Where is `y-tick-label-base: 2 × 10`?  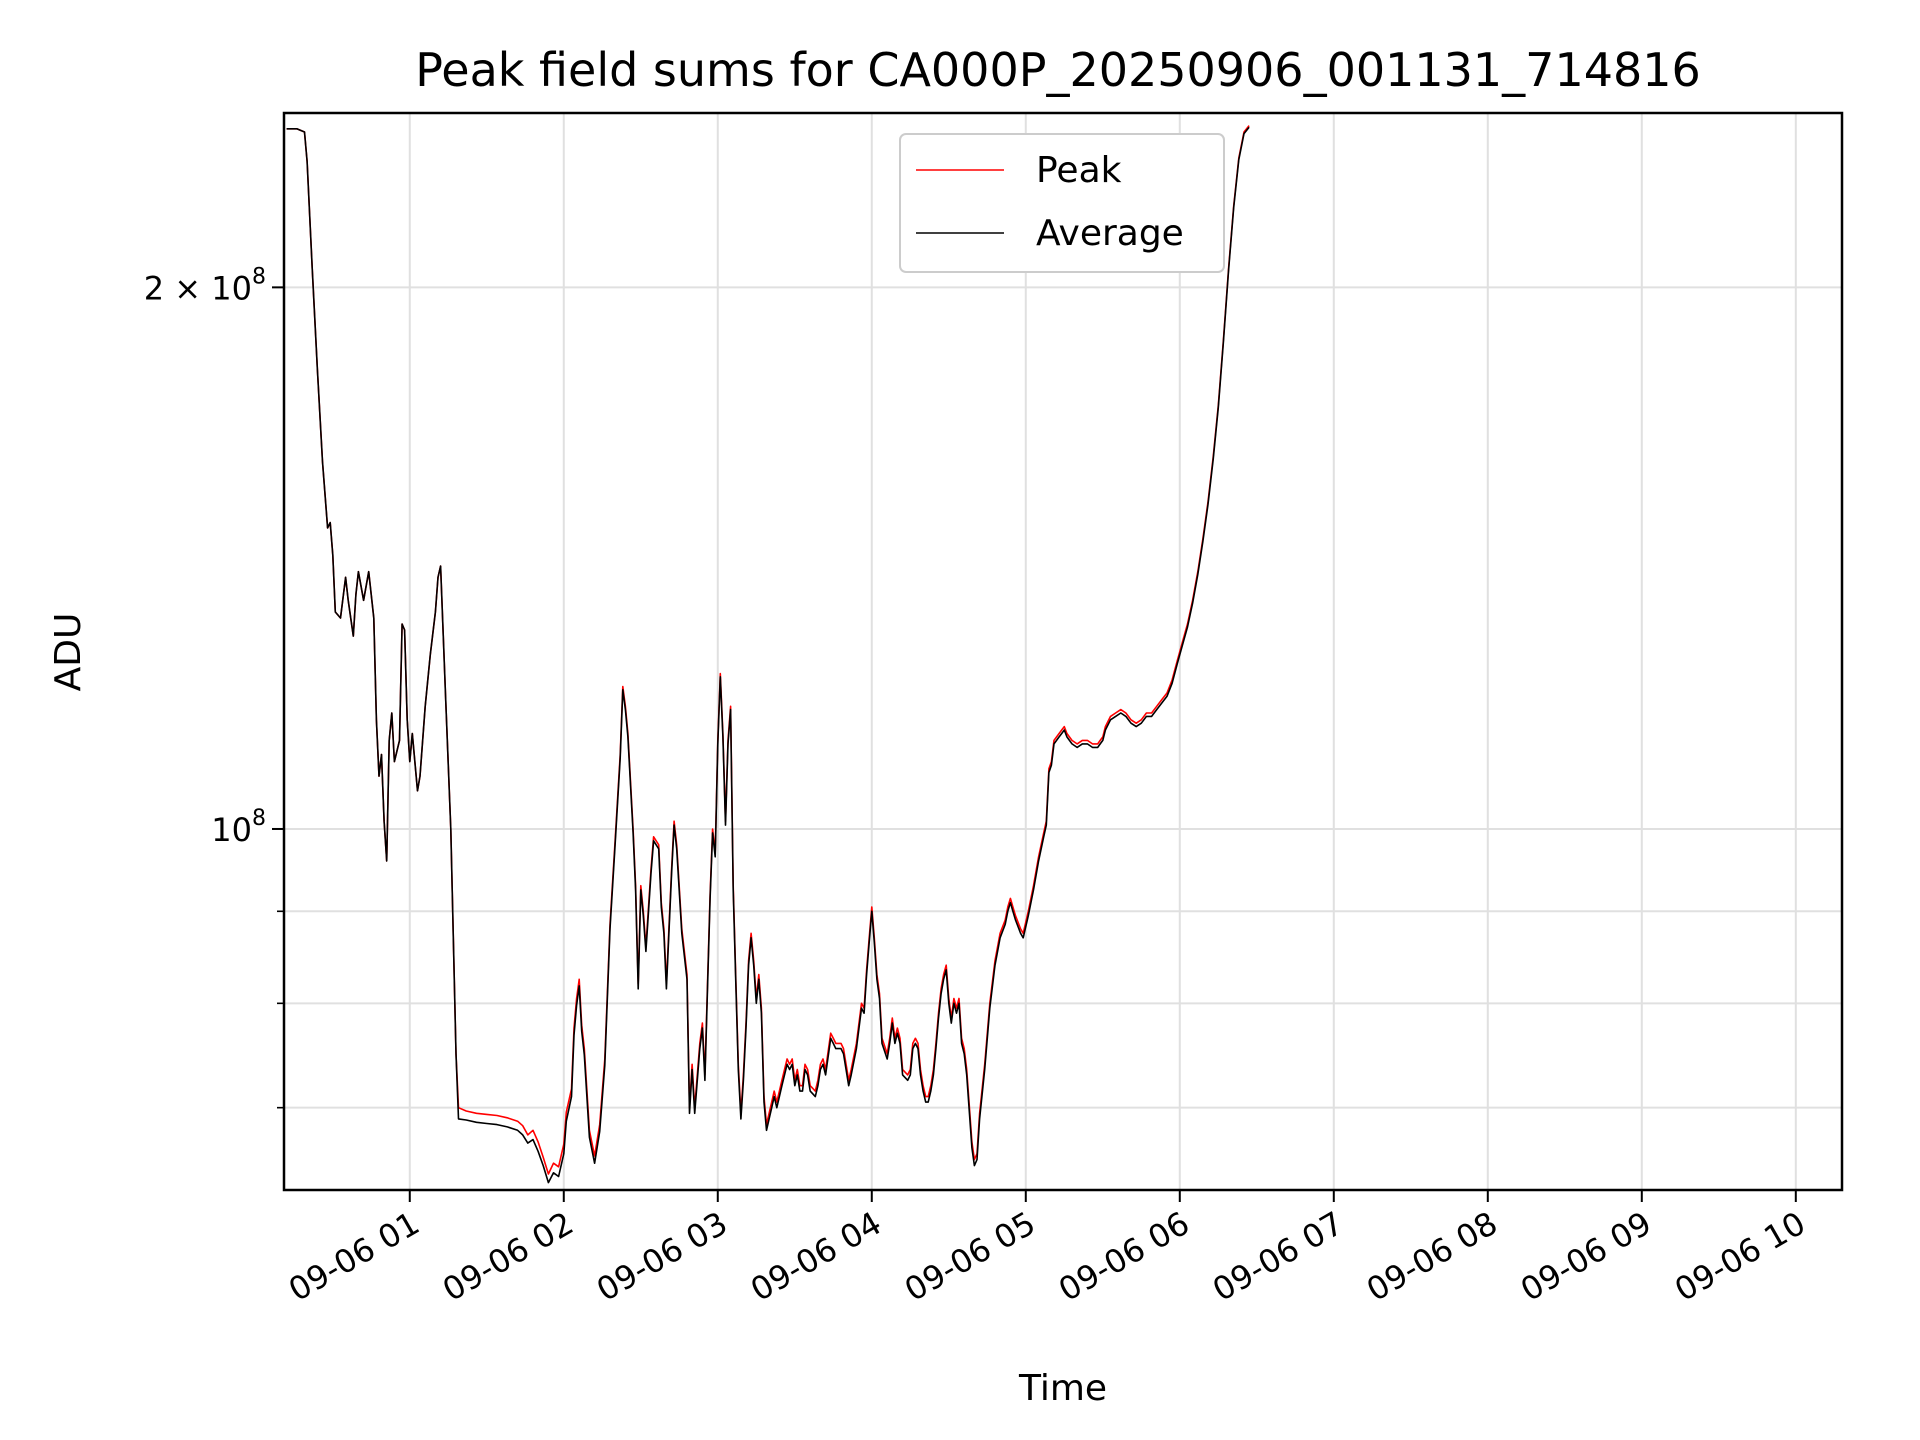
y-tick-label-base: 2 × 10 is located at coordinates (198, 288).